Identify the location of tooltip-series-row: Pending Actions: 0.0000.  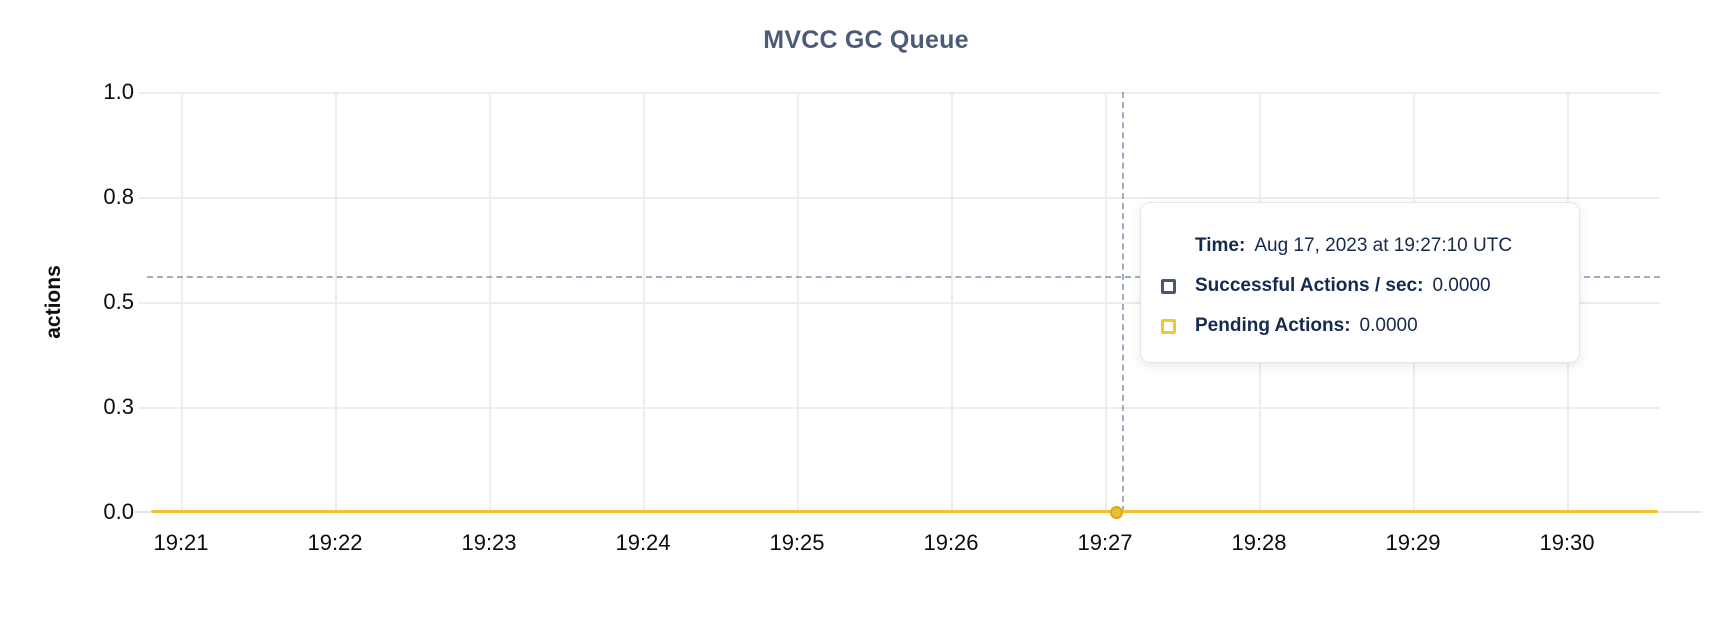
(1358, 326).